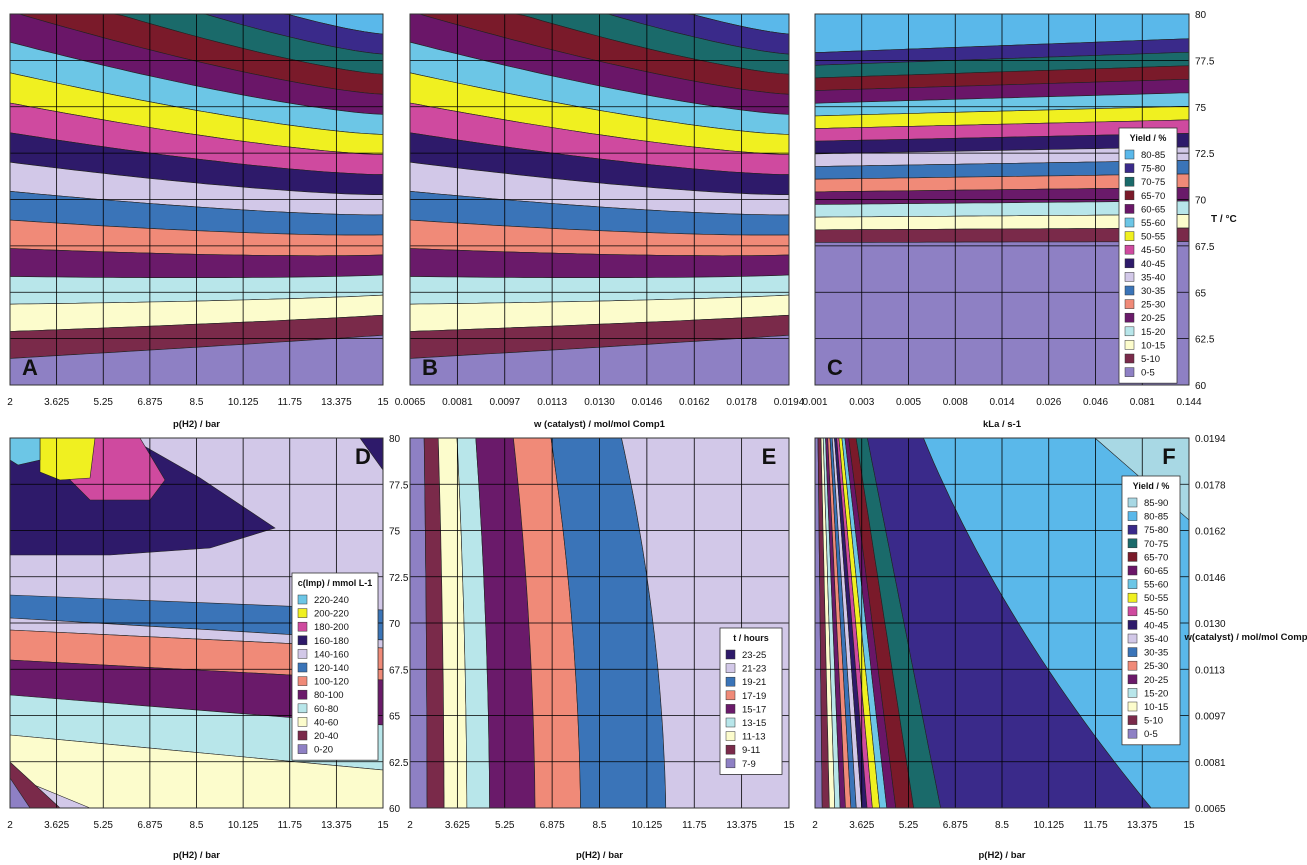  Describe the element at coordinates (1156, 653) in the screenshot. I see `panel-F-legend-label: 30-35` at that location.